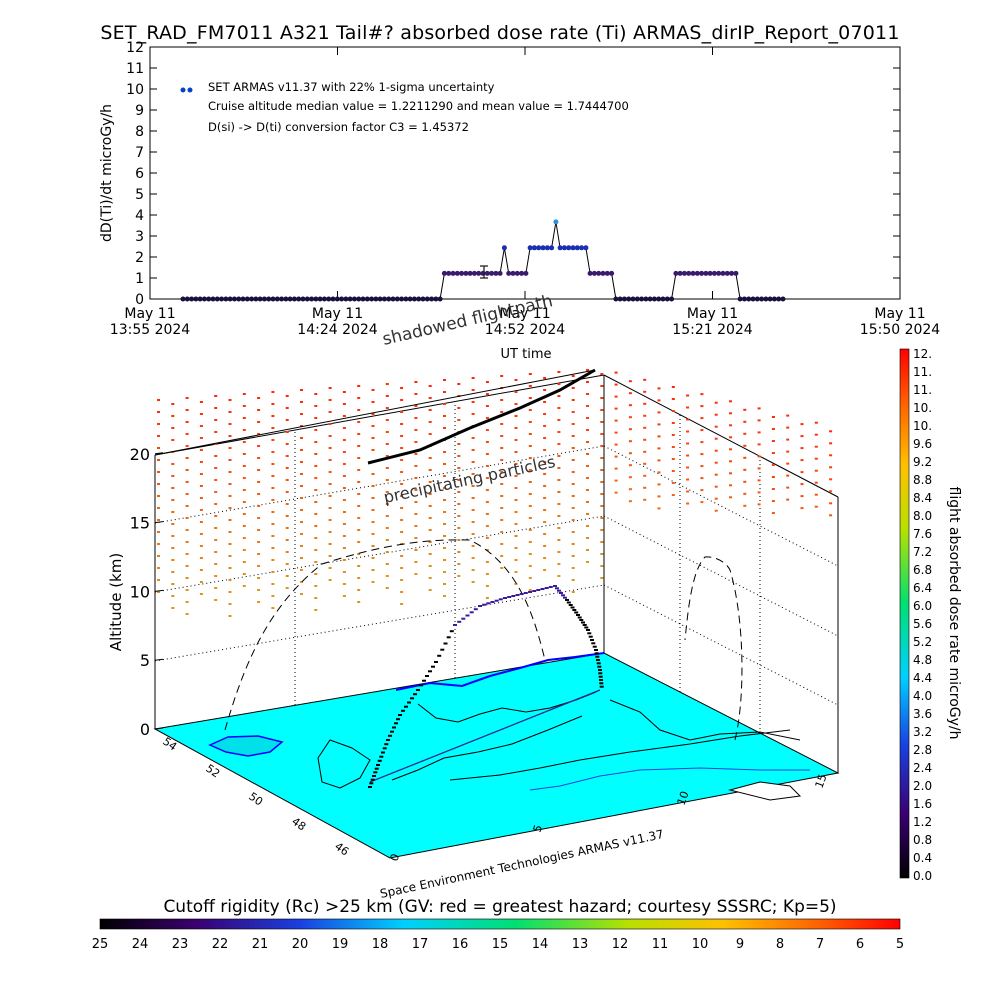 The image size is (1000, 1000). I want to click on altitude-axis-label: Altitude (km), so click(116, 602).